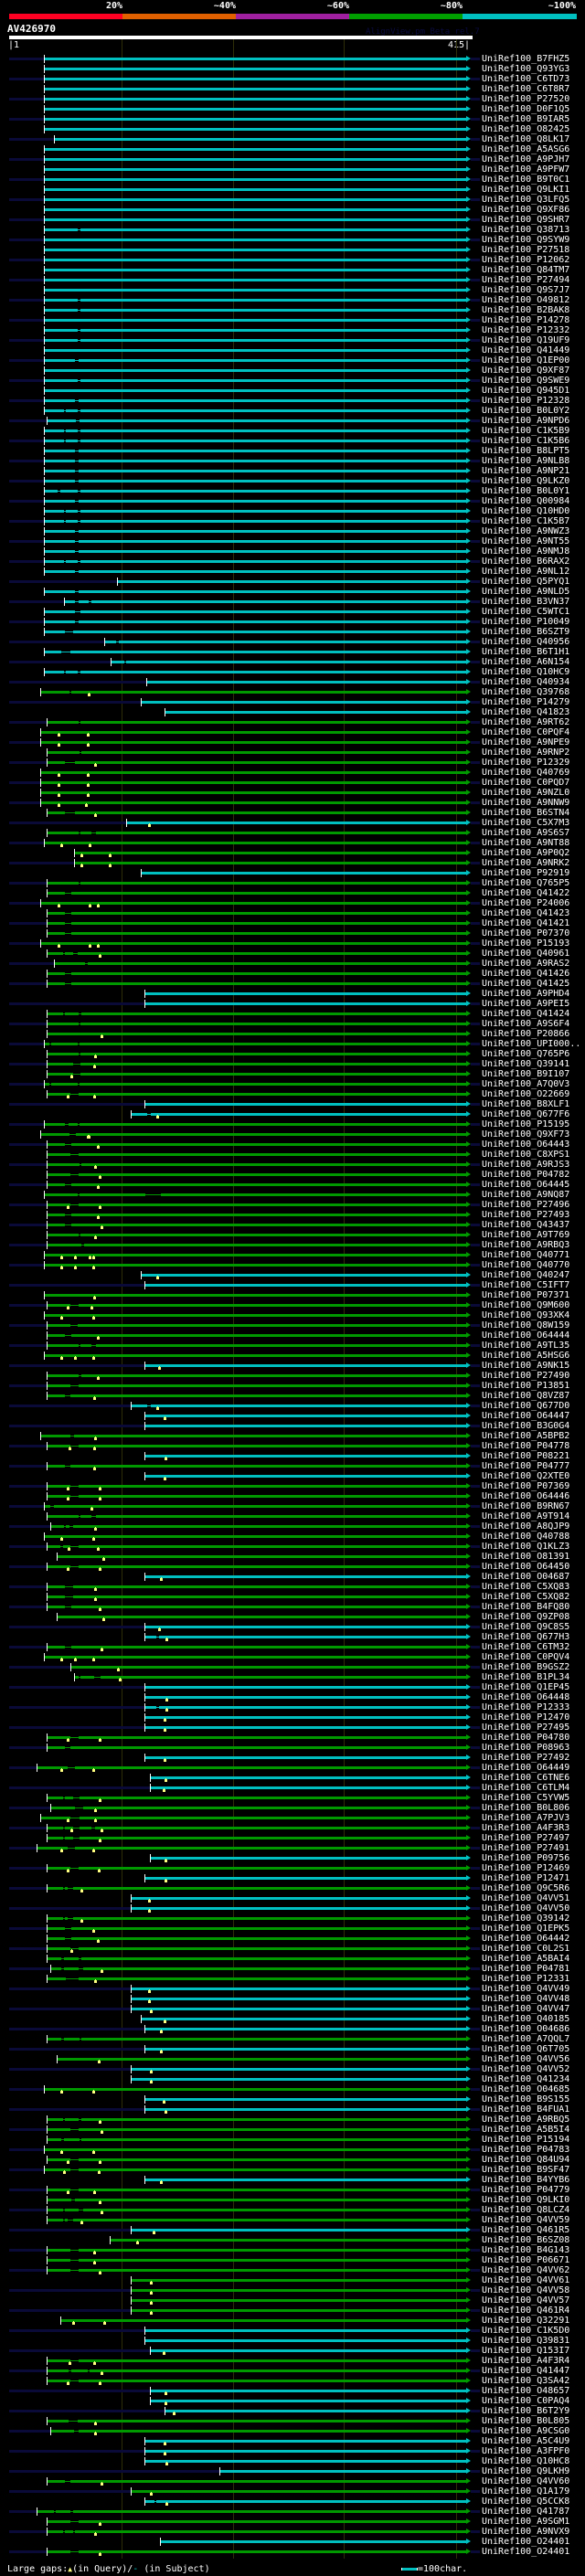 The image size is (585, 2576). What do you see at coordinates (526, 1878) in the screenshot?
I see `subject-label: UniRef100_P12471` at bounding box center [526, 1878].